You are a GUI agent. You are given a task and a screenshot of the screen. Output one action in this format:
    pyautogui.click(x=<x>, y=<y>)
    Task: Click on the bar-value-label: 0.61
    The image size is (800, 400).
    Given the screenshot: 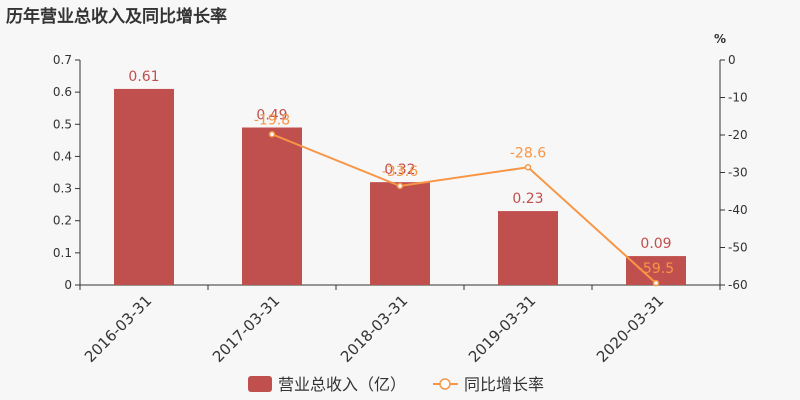 What is the action you would take?
    pyautogui.click(x=143, y=77)
    